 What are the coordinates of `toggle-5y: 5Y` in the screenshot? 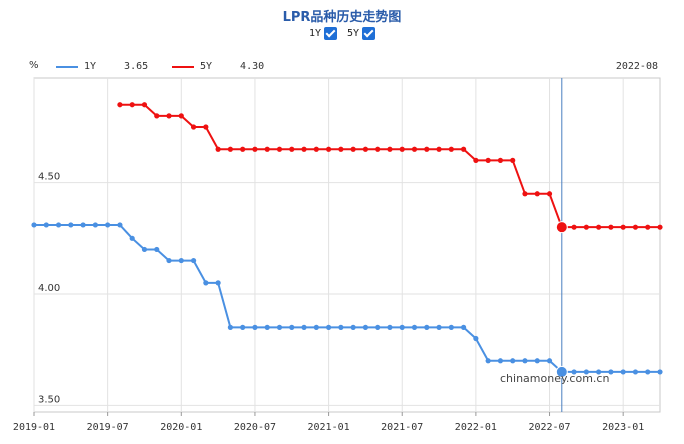 It's located at (361, 33).